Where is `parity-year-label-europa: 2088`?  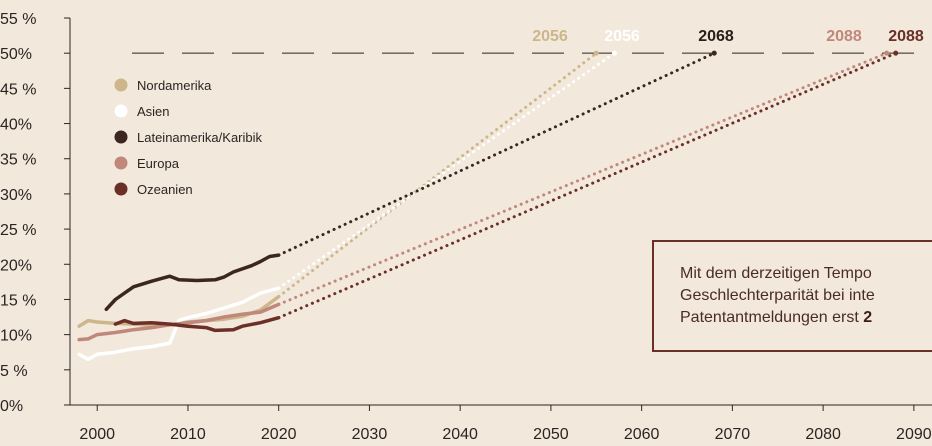
parity-year-label-europa: 2088 is located at coordinates (844, 36).